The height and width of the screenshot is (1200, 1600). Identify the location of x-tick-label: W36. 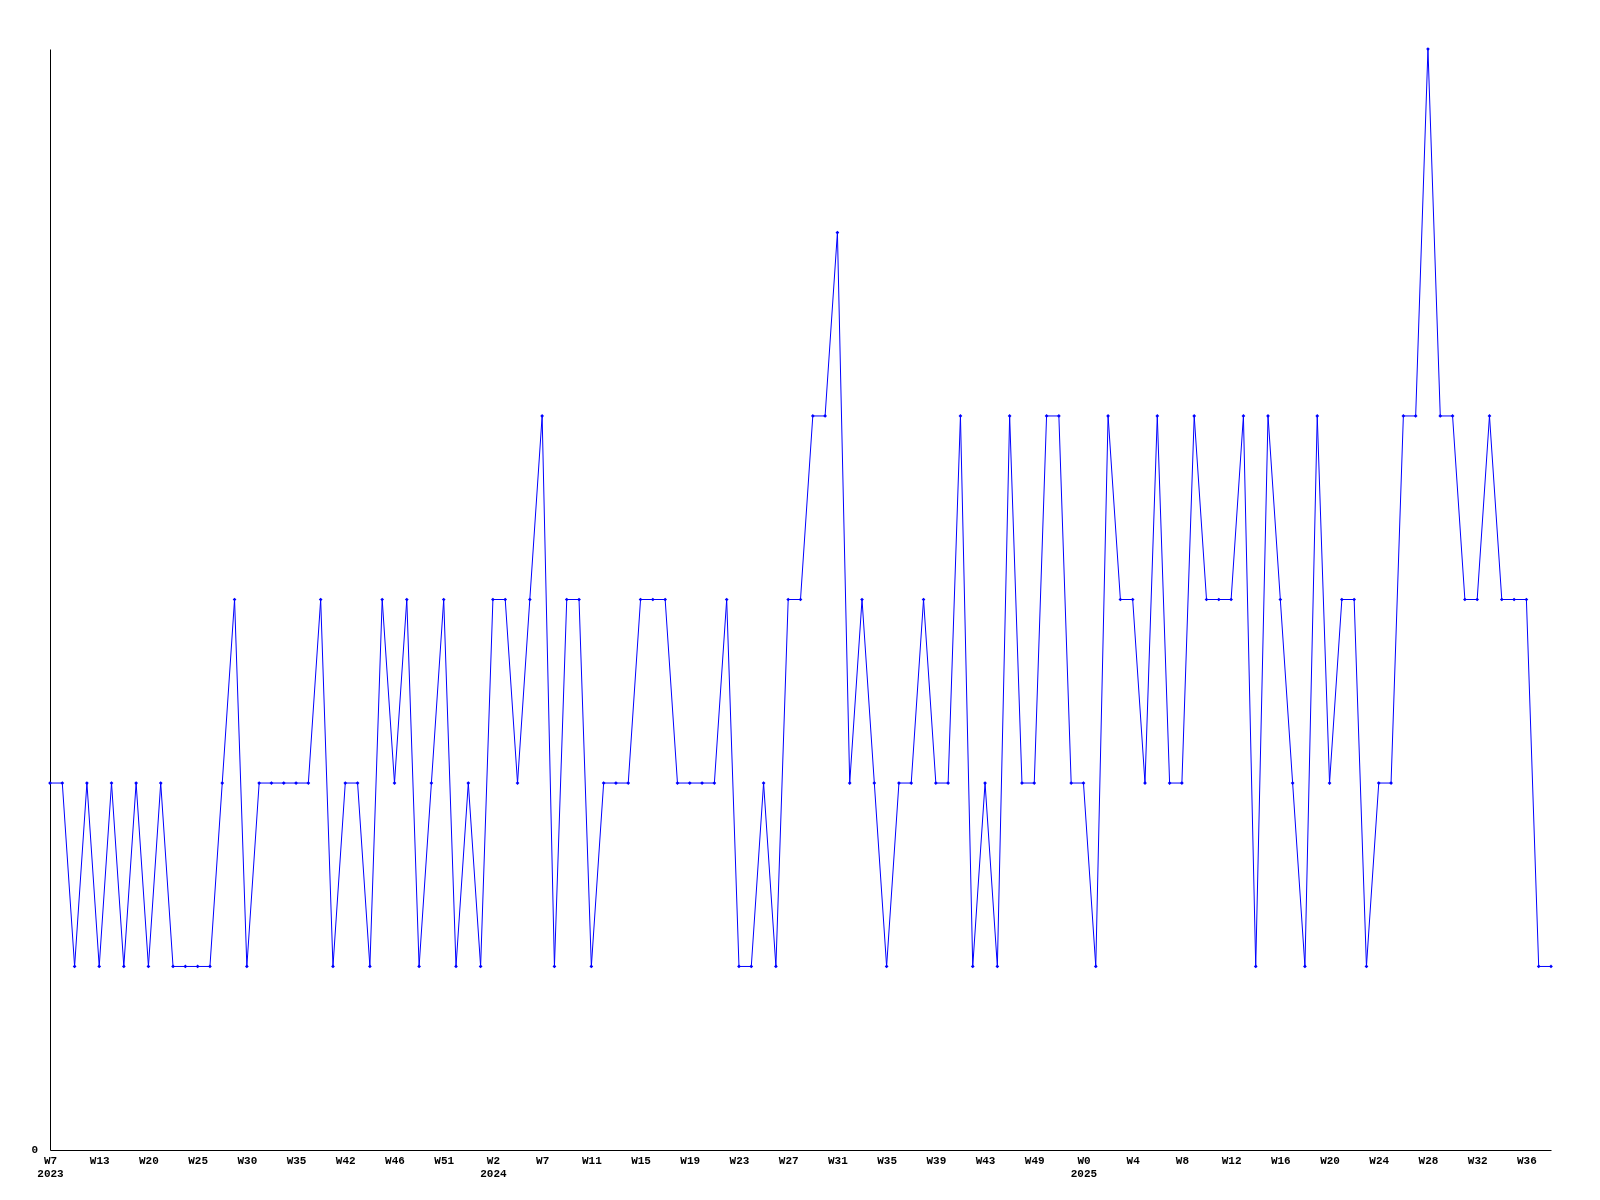
(1526, 1160).